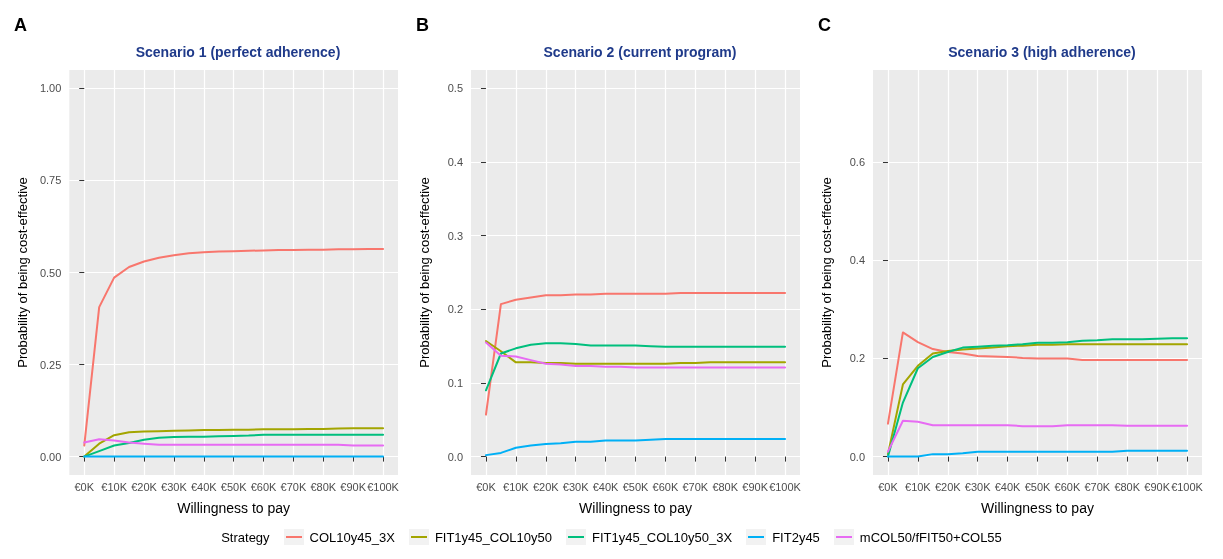 Image resolution: width=1223 pixels, height=559 pixels. Describe the element at coordinates (50, 88) in the screenshot. I see `y-tick-label: 1.00` at that location.